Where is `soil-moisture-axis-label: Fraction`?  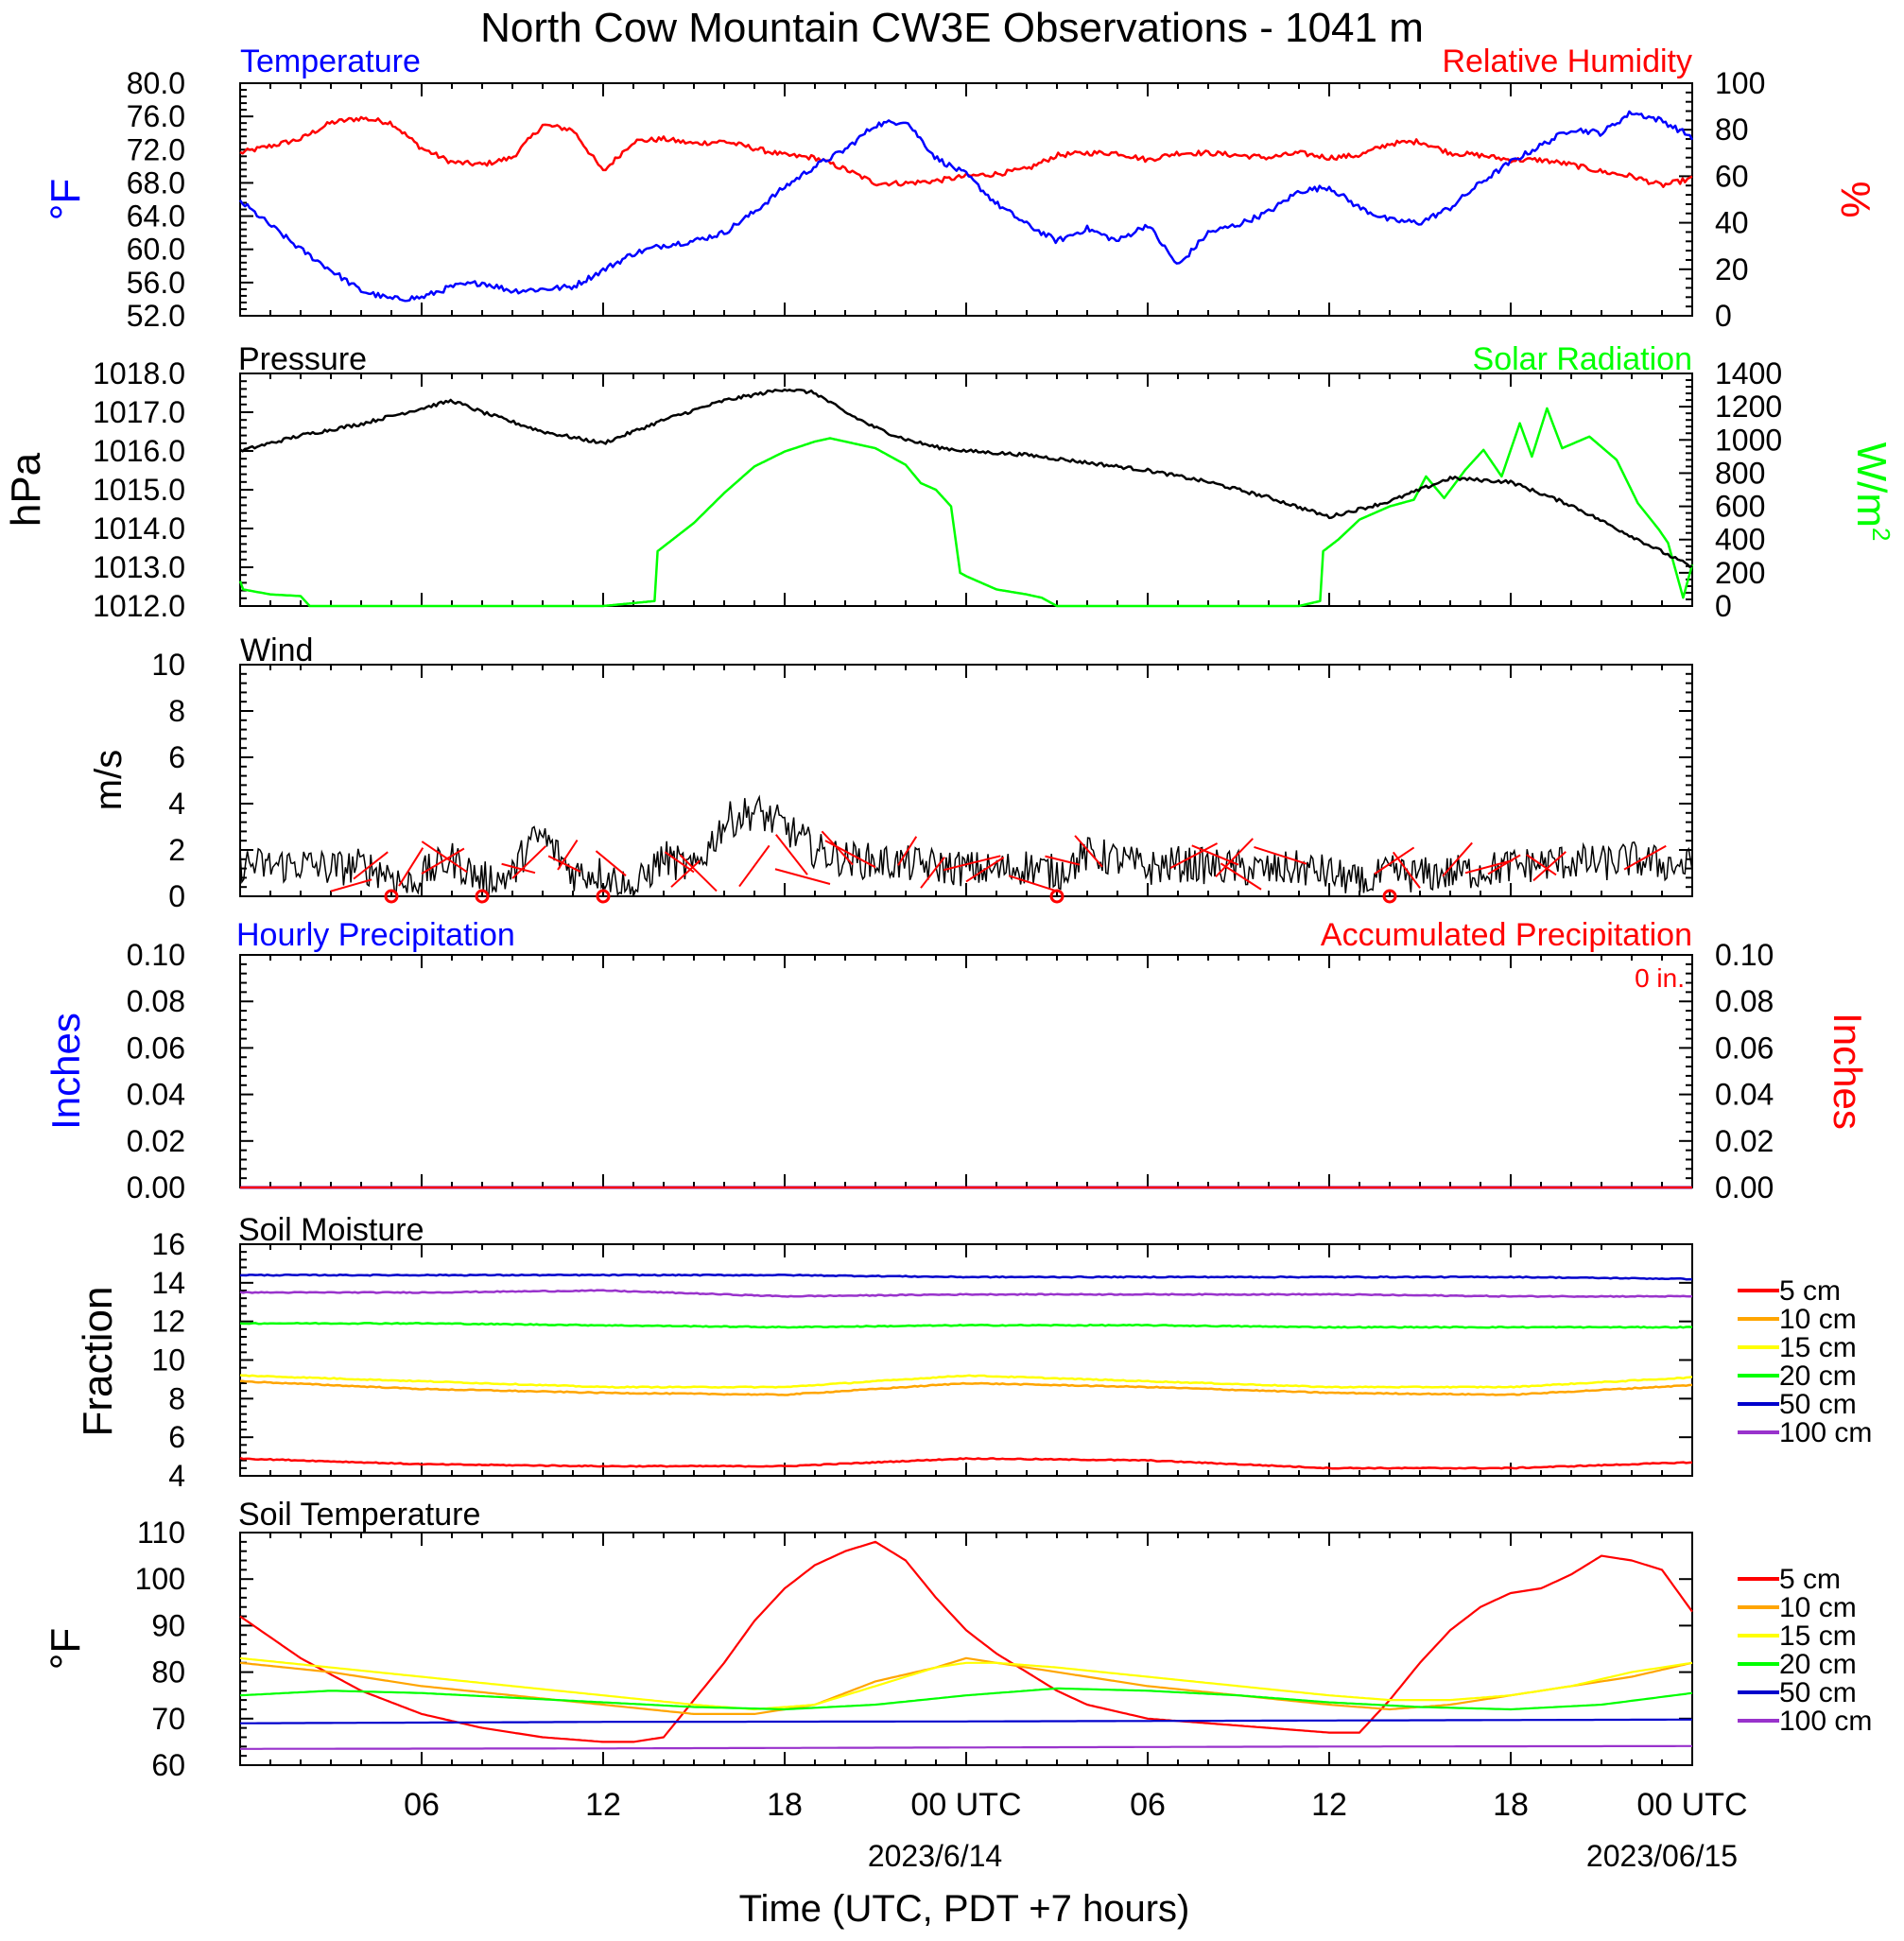
soil-moisture-axis-label: Fraction is located at coordinates (98, 1362).